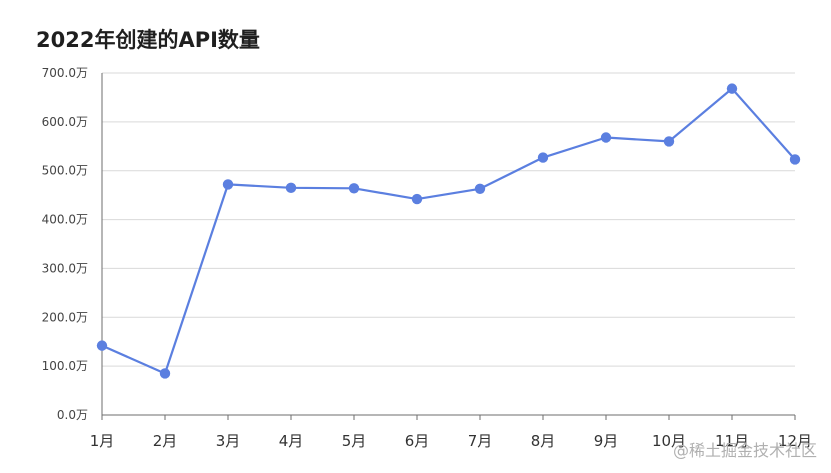 This screenshot has width=831, height=473. Describe the element at coordinates (228, 441) in the screenshot. I see `x-tick-label: 3月` at that location.